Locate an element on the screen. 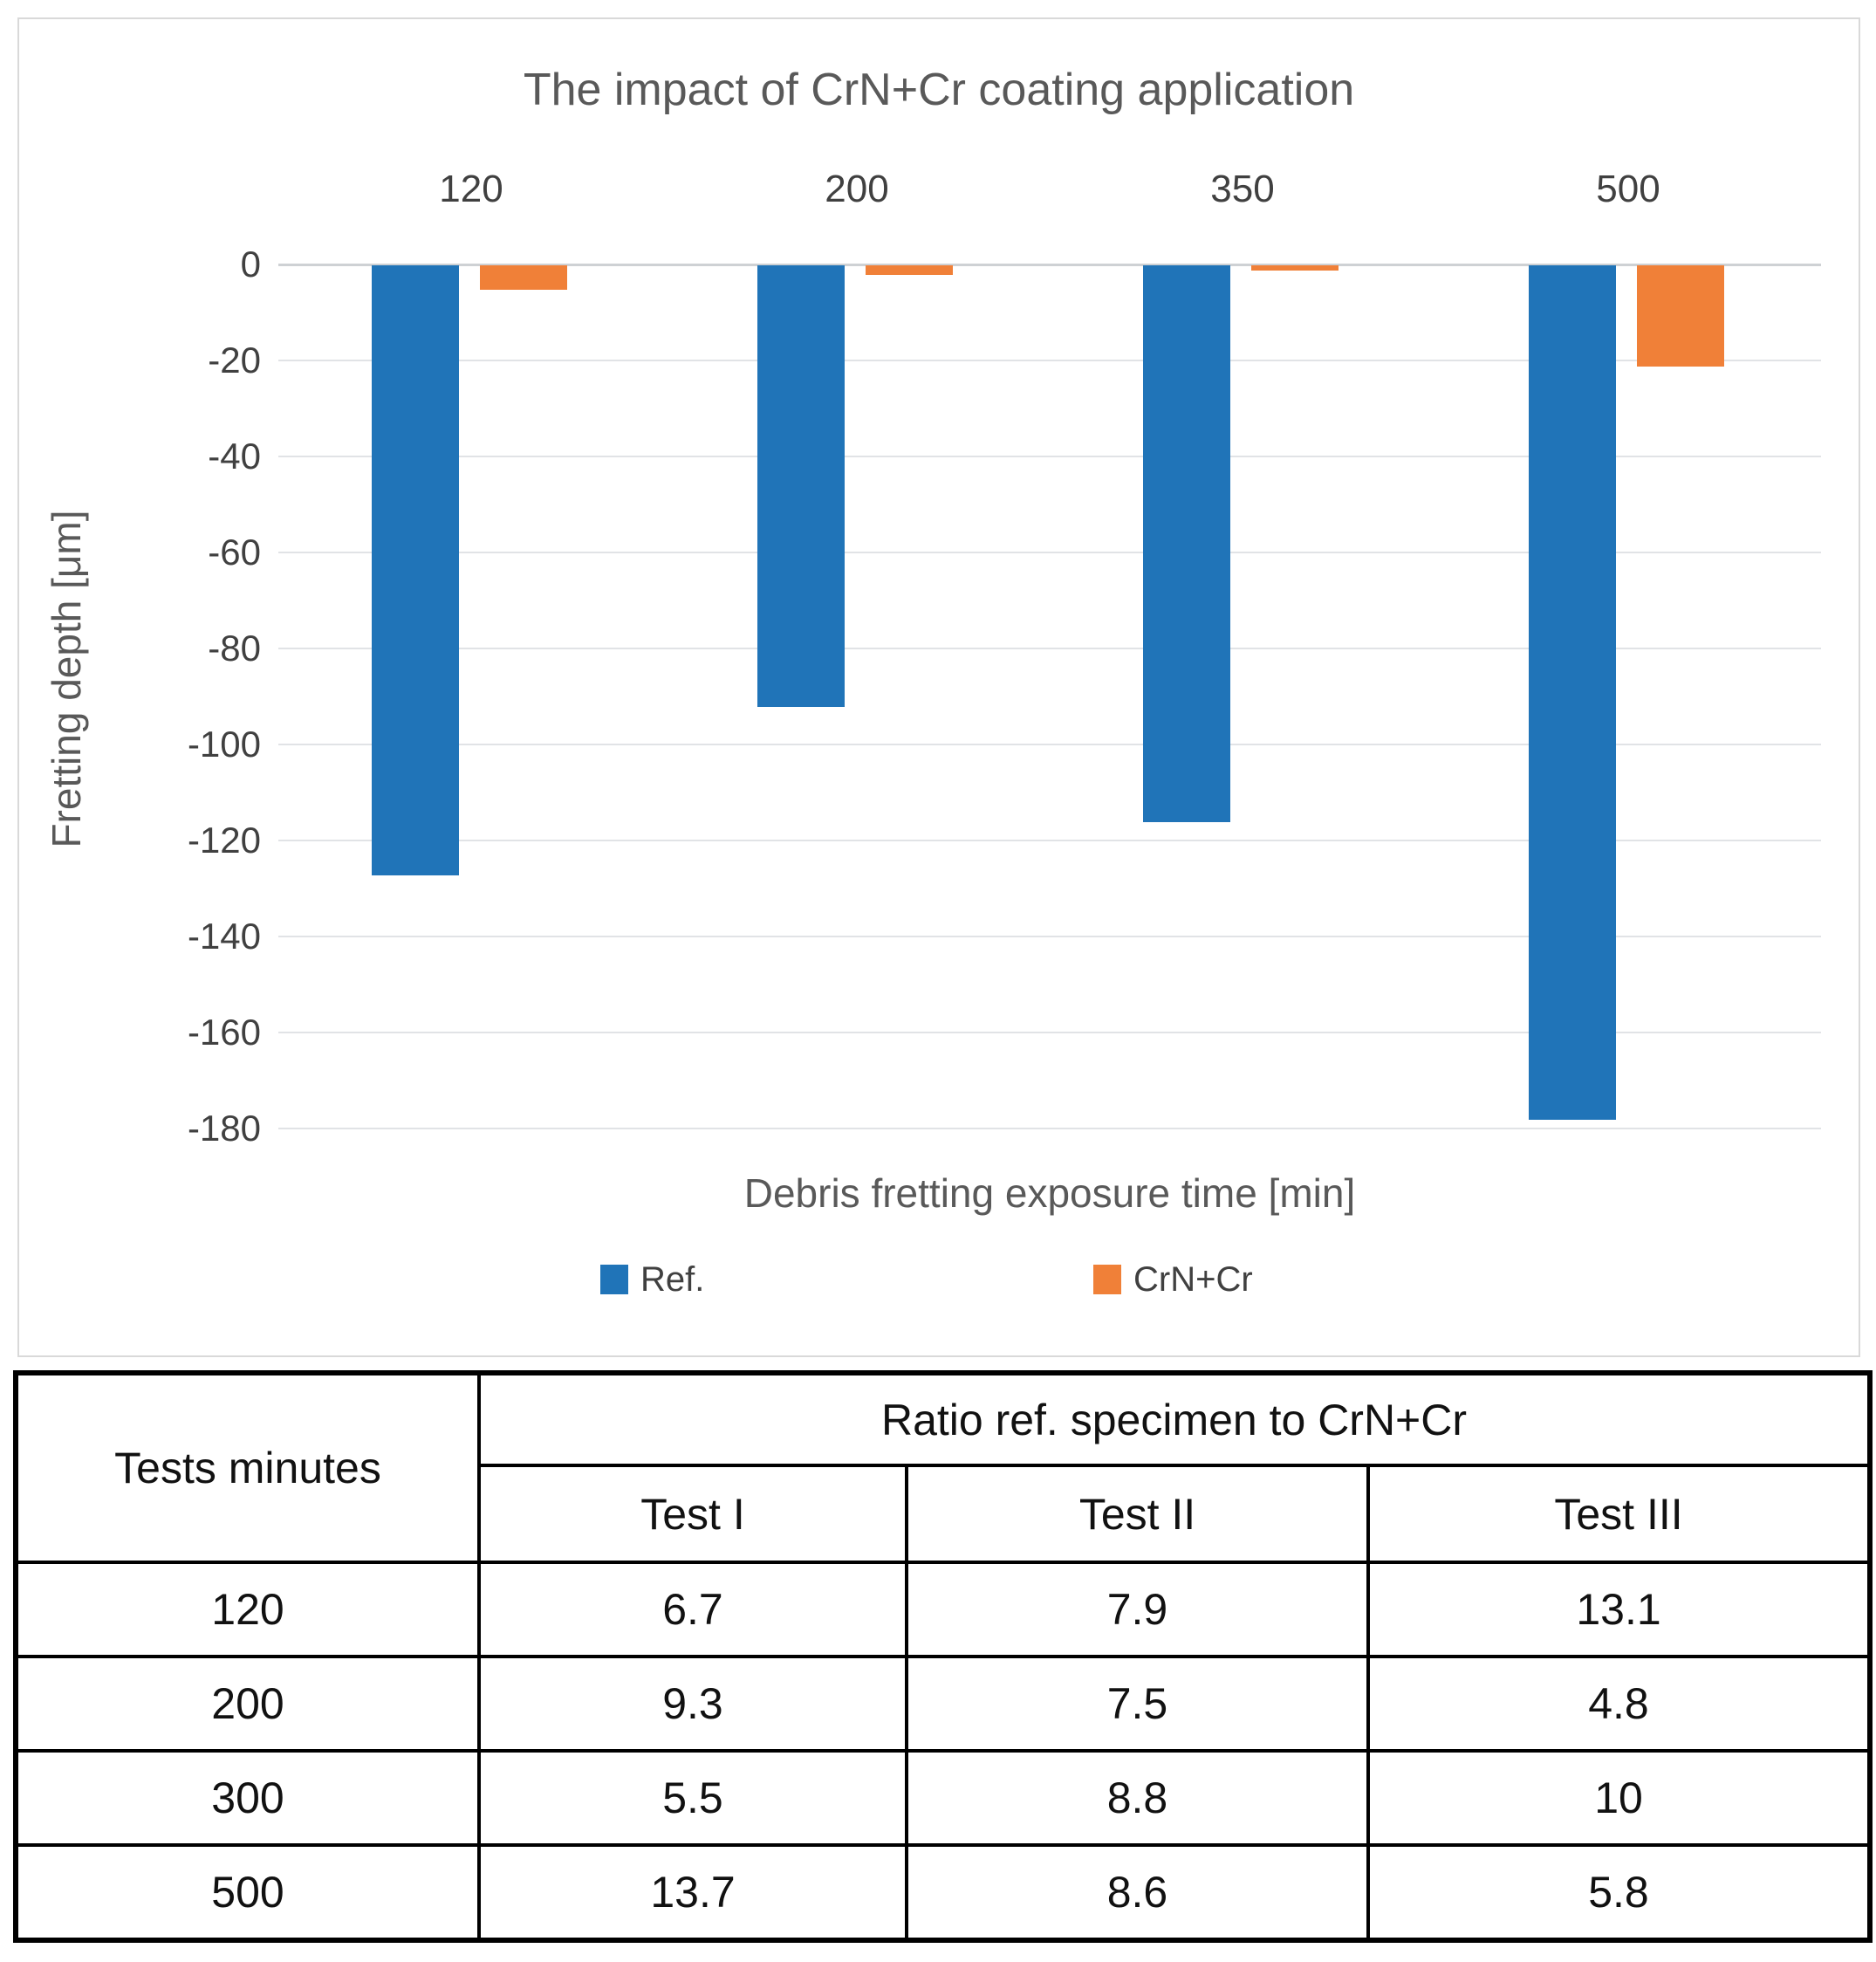  y-tick-label: -160 is located at coordinates (224, 1032).